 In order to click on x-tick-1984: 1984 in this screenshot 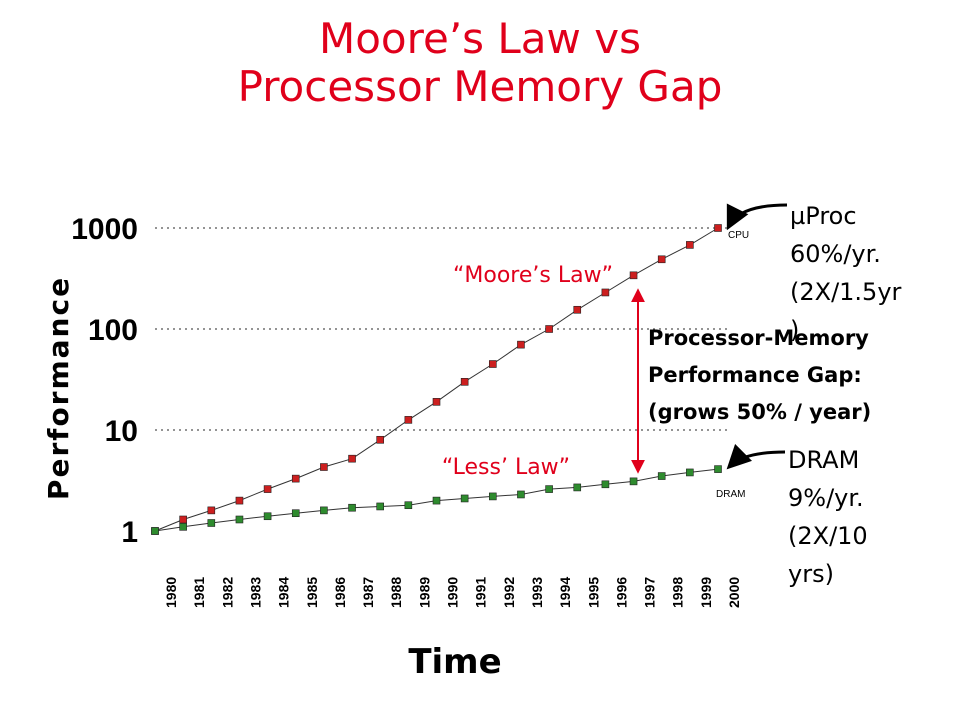, I will do `click(284, 592)`.